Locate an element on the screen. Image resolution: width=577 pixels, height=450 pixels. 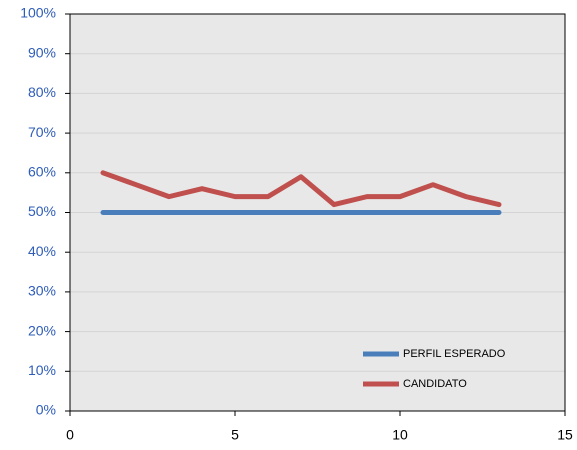
y-tick-label: 40% is located at coordinates (42, 251).